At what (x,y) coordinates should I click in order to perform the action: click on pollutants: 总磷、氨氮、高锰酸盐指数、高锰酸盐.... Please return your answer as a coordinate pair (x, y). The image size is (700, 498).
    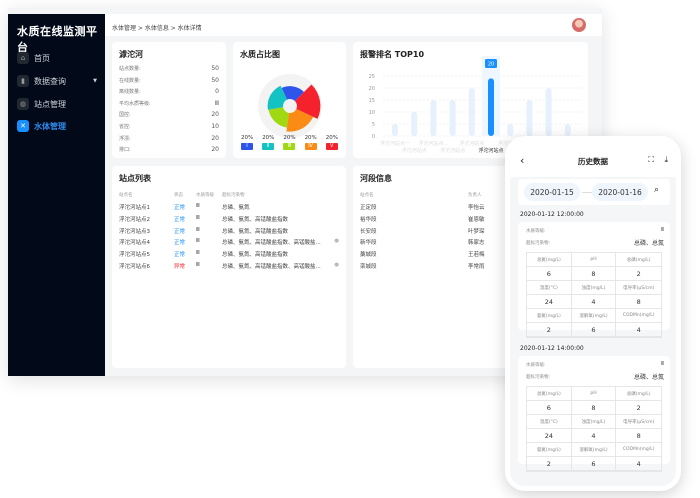
    Looking at the image, I should click on (271, 243).